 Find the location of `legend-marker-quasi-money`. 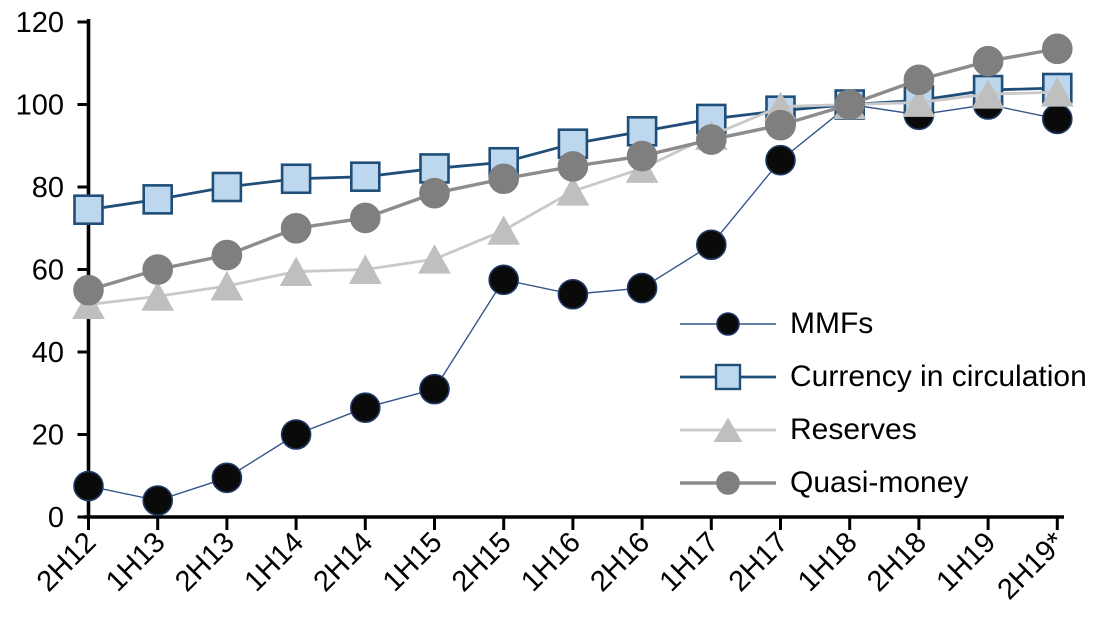

legend-marker-quasi-money is located at coordinates (728, 482).